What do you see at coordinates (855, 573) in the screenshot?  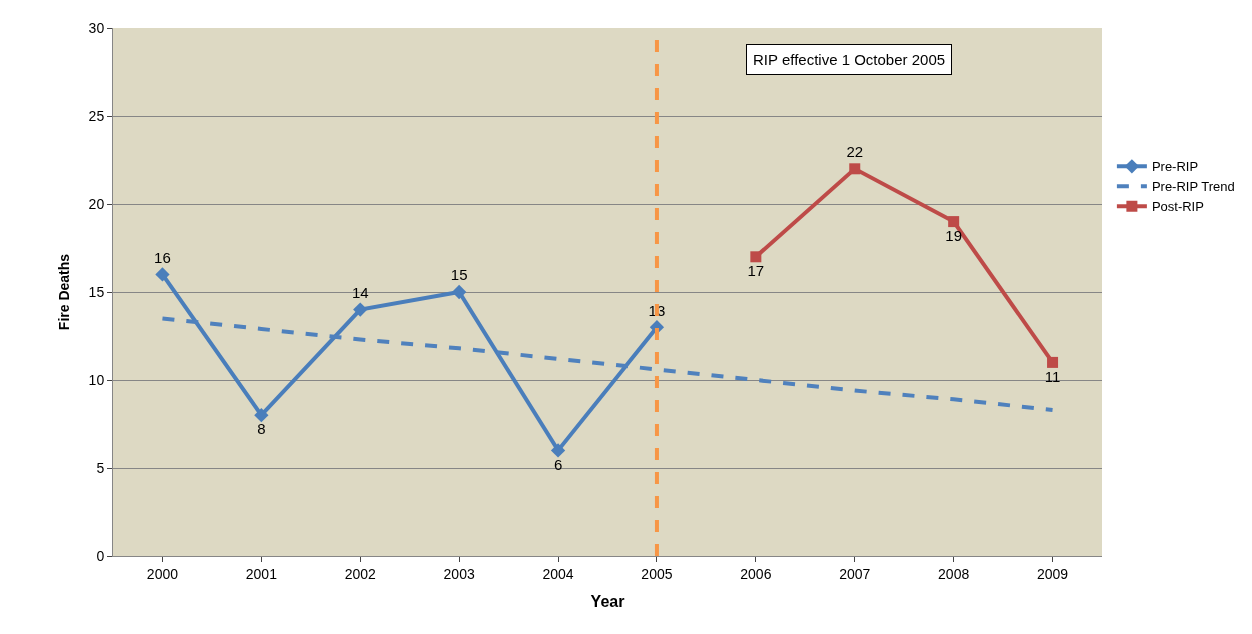 I see `x-tick-label: 2007` at bounding box center [855, 573].